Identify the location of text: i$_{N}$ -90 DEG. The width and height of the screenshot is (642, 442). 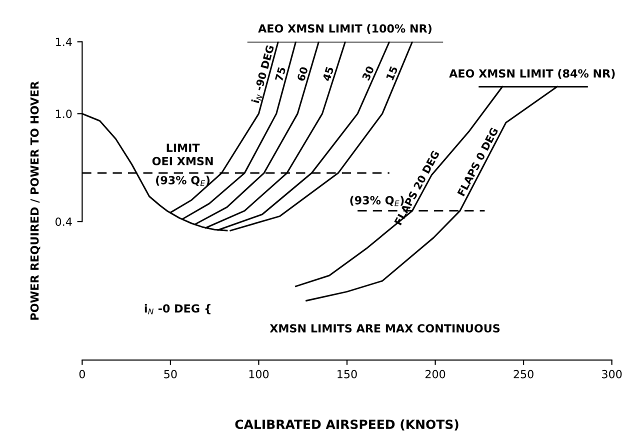
(263, 74).